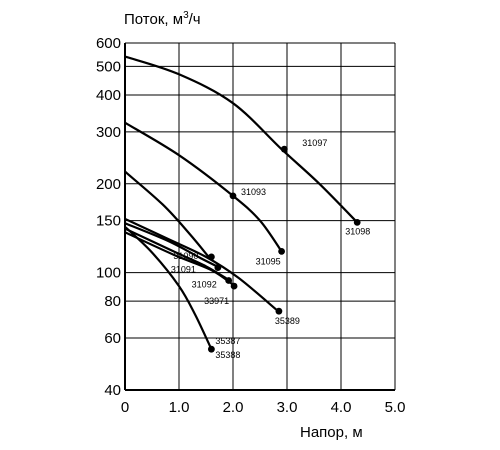 This screenshot has width=500, height=450. What do you see at coordinates (112, 390) in the screenshot?
I see `y-tick-label: 40` at bounding box center [112, 390].